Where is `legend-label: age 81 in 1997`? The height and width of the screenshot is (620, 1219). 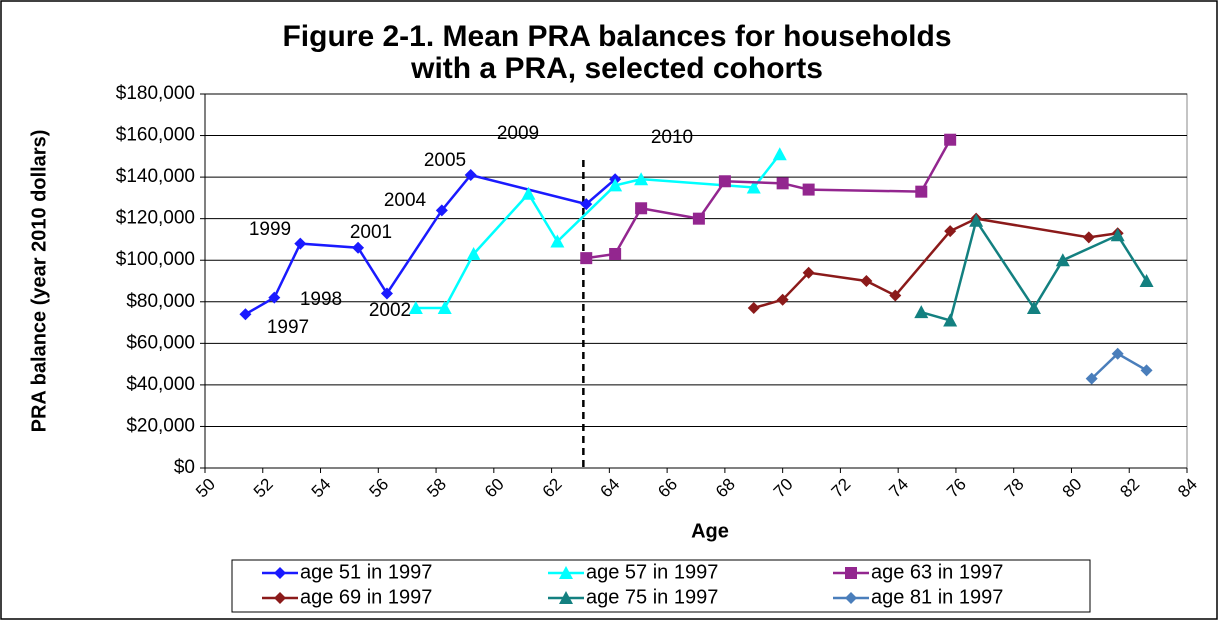 legend-label: age 81 in 1997 is located at coordinates (937, 597).